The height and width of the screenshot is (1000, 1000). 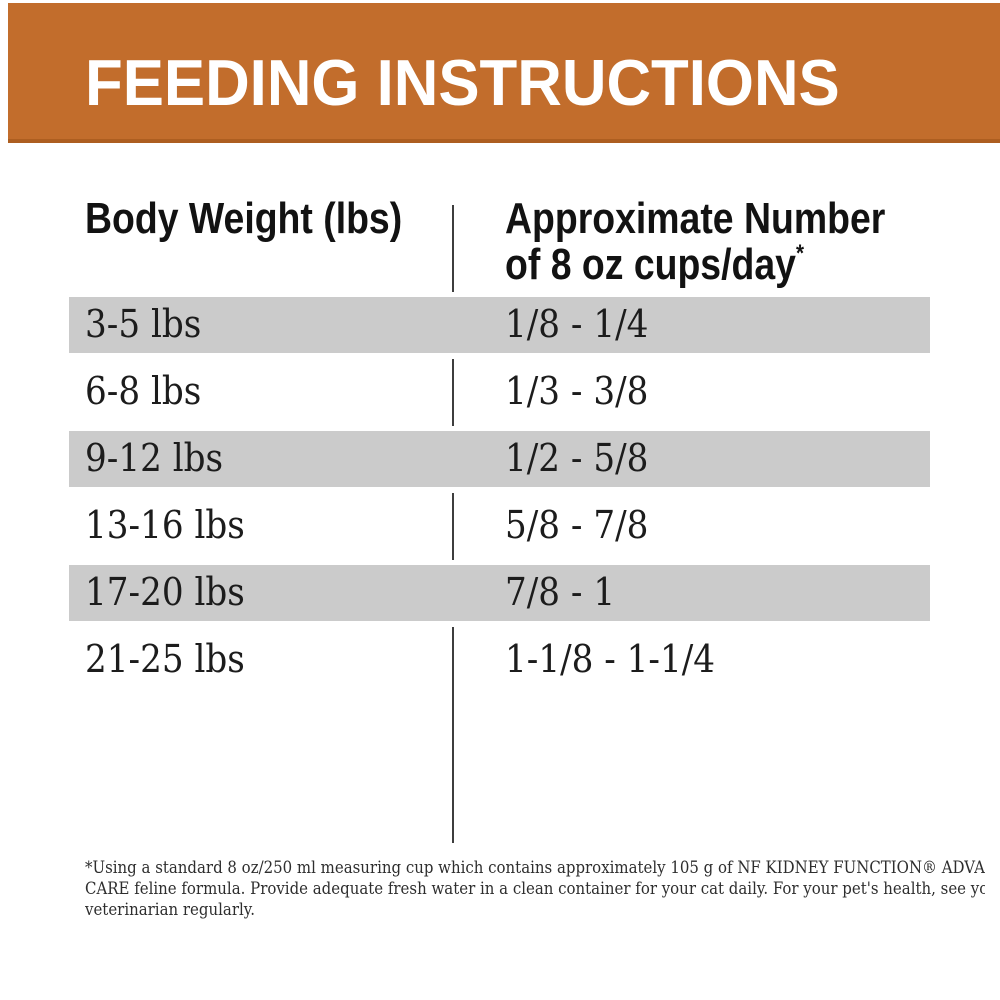 I want to click on column-divider-line, so click(x=453, y=524).